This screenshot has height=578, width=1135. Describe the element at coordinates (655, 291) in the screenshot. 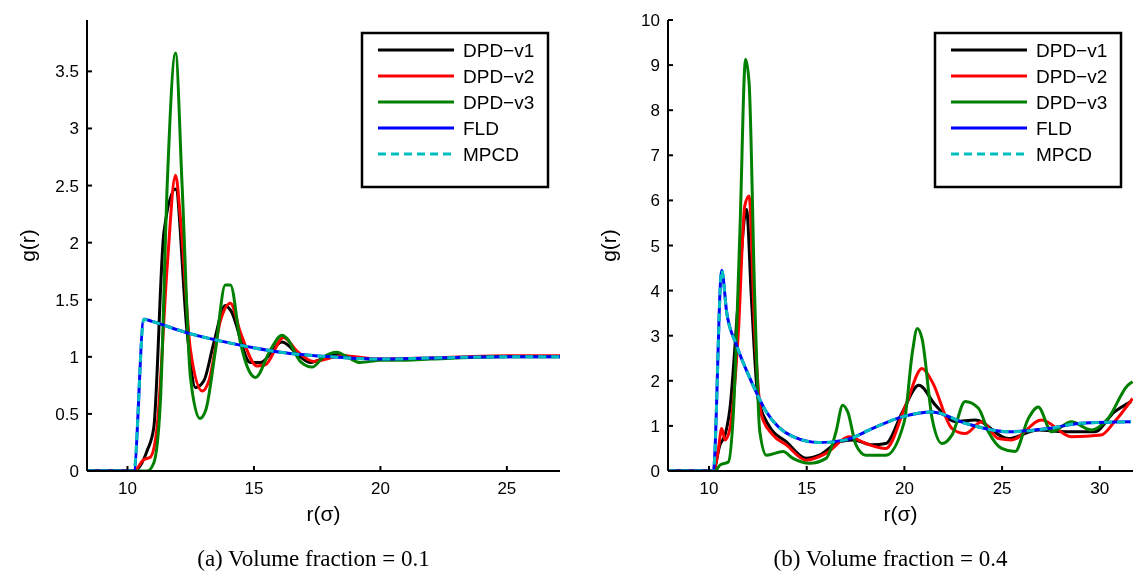

I see `y-tick-label: 4` at that location.